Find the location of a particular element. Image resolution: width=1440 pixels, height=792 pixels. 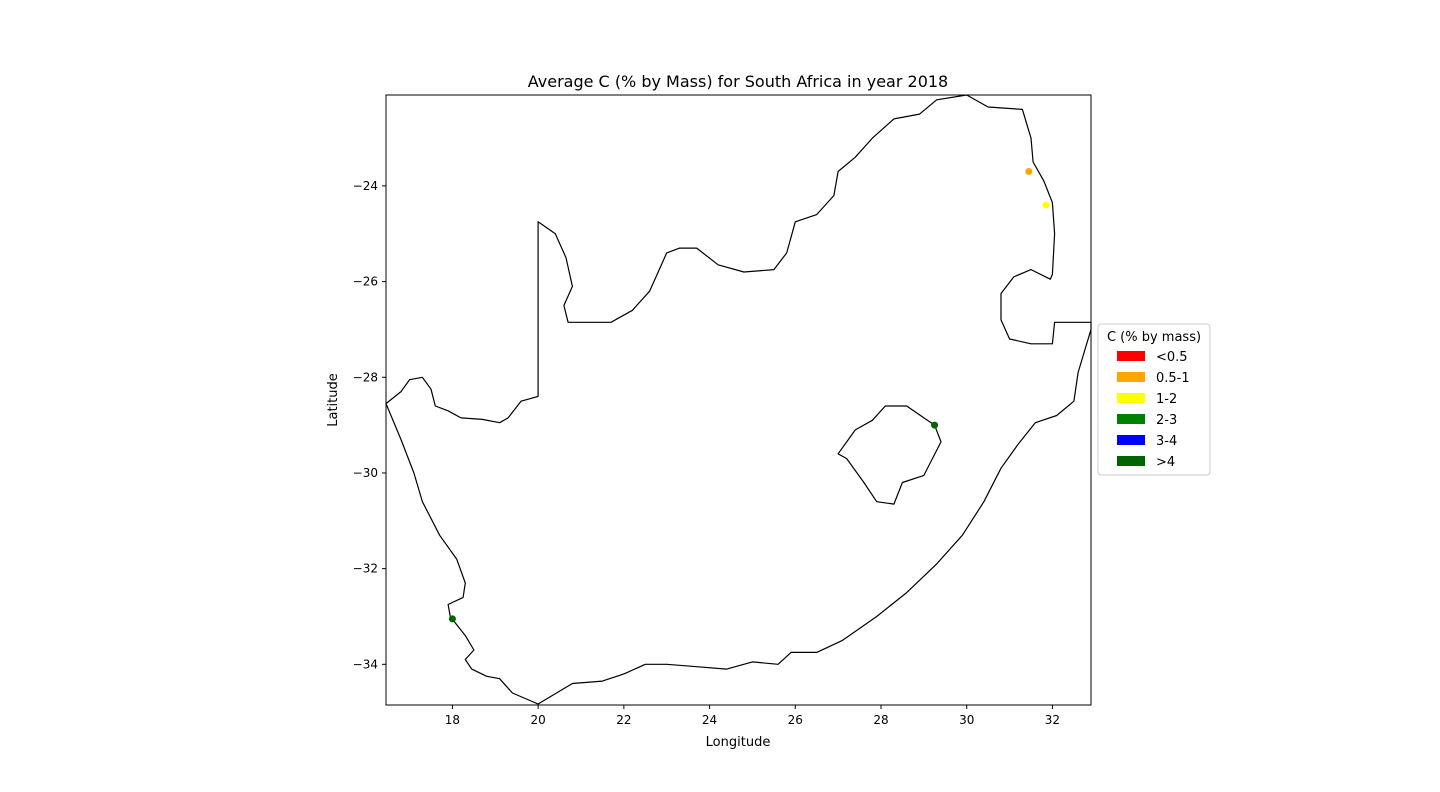

y-tick-label: −28 is located at coordinates (365, 377).